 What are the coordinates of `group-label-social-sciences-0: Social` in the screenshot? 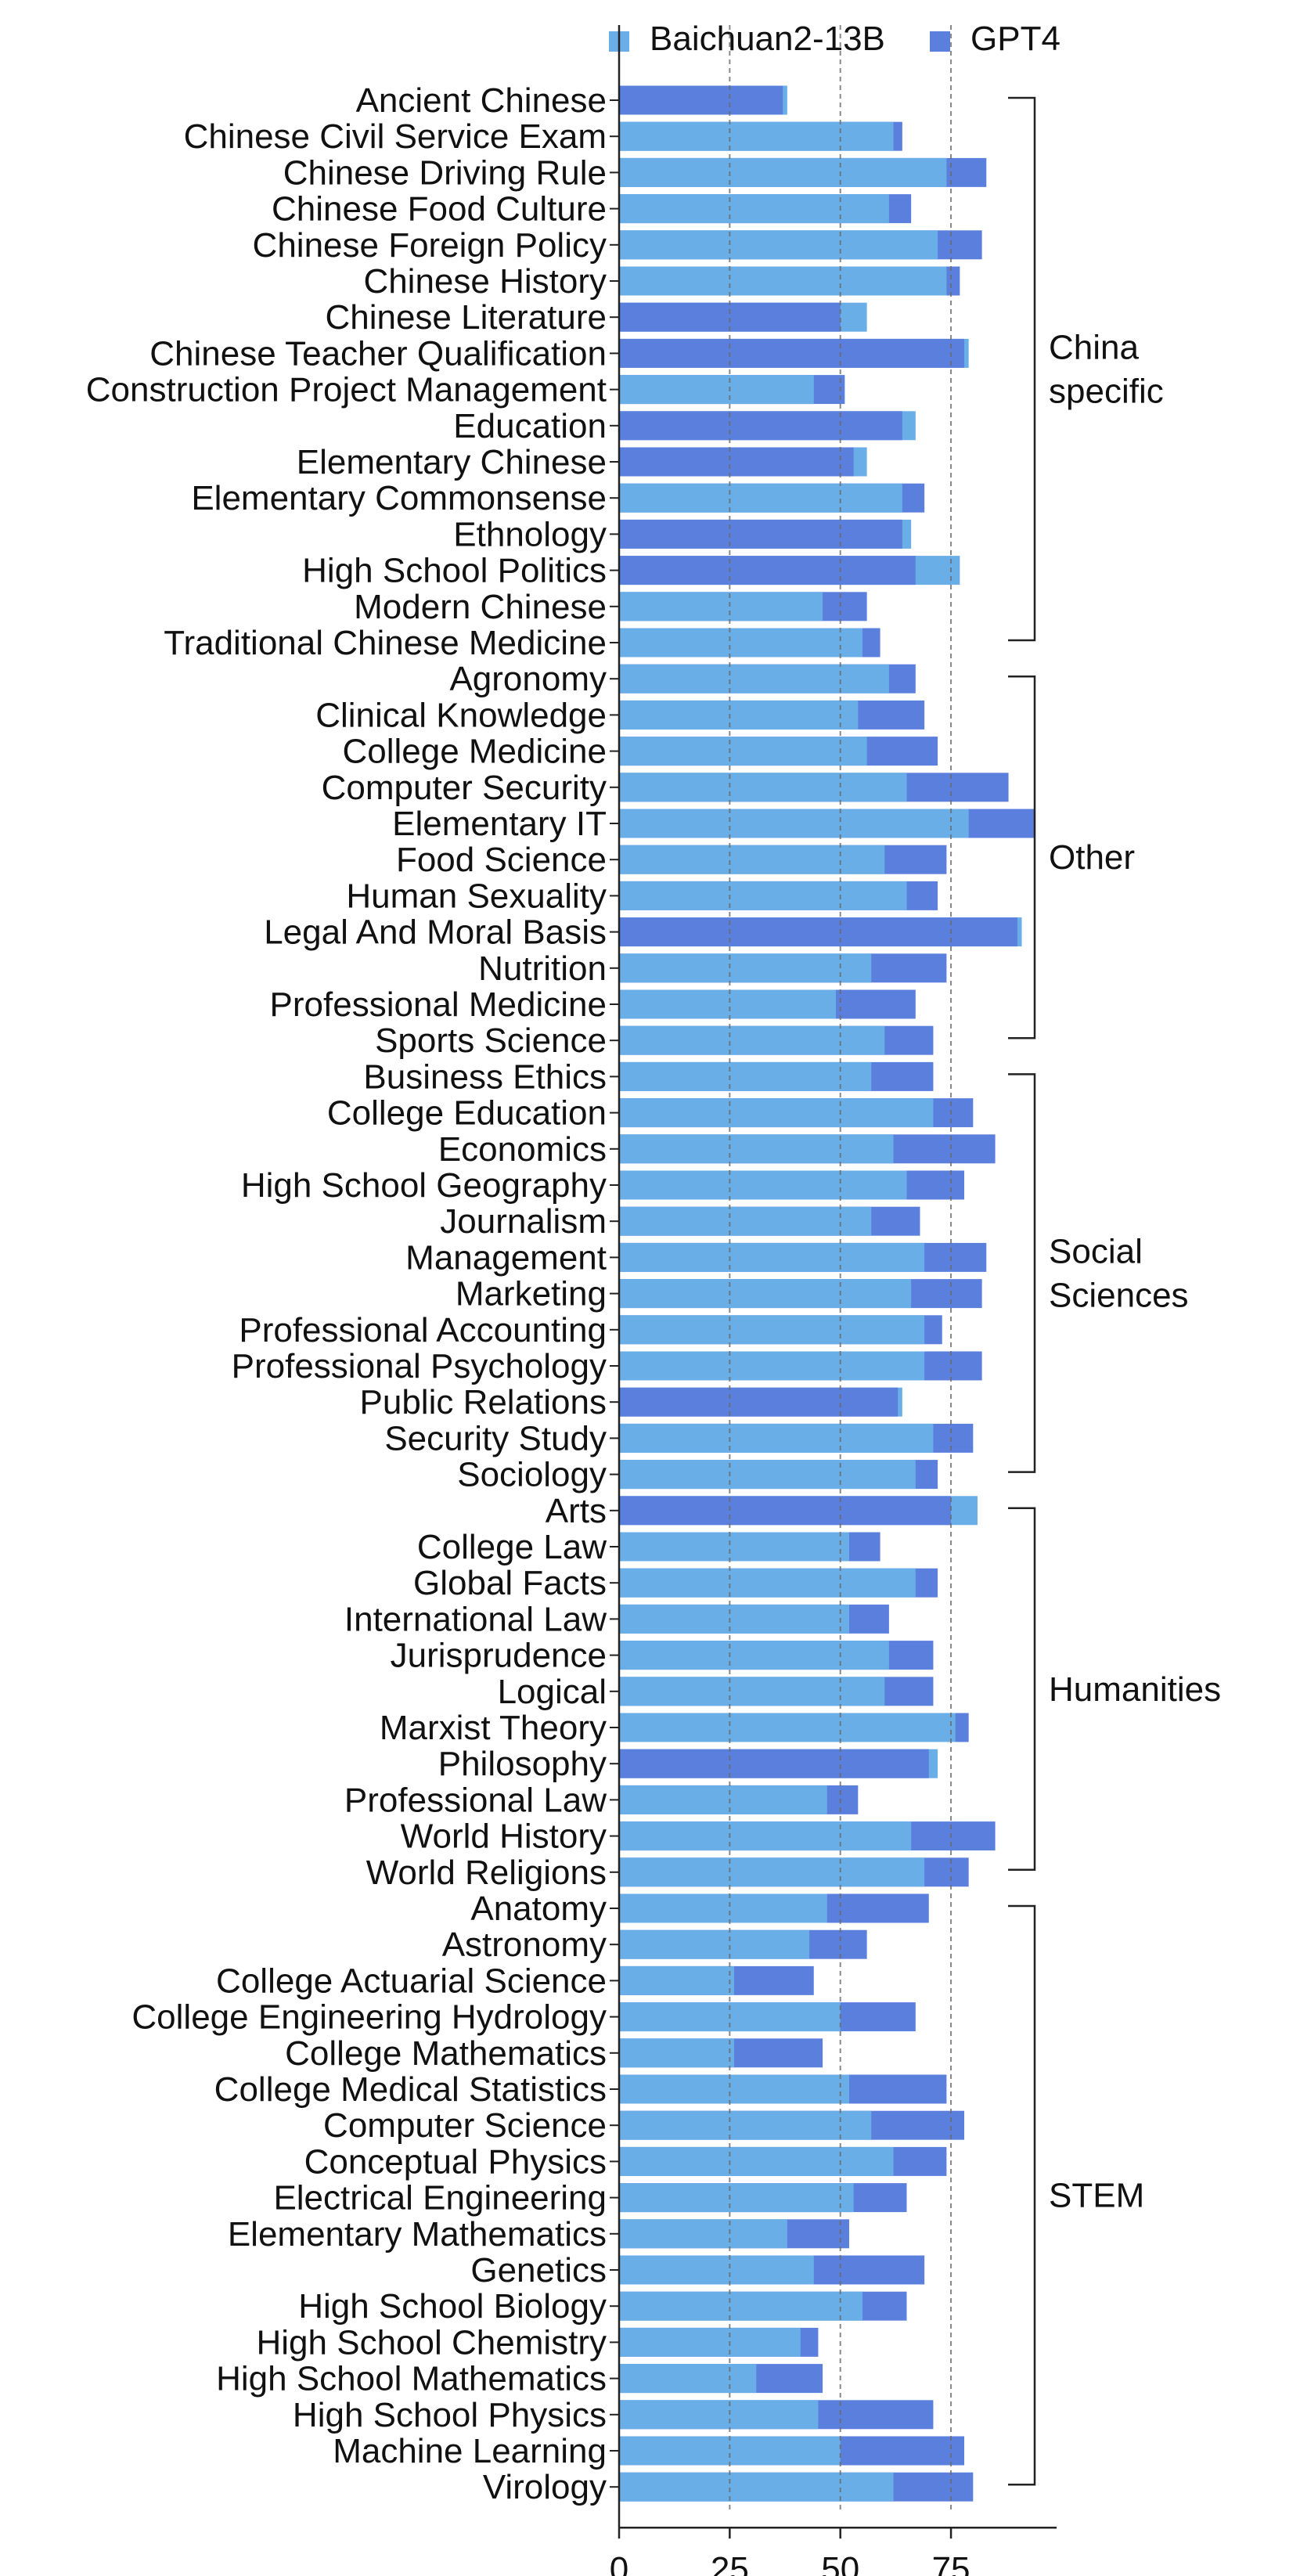 It's located at (1096, 1252).